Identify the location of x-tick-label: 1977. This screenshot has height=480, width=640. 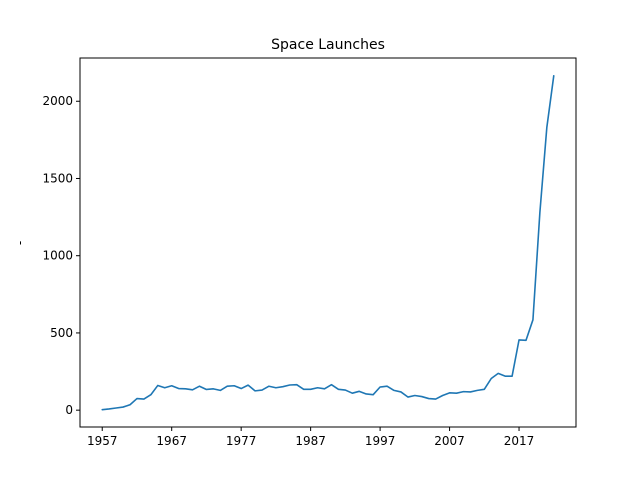
(241, 441).